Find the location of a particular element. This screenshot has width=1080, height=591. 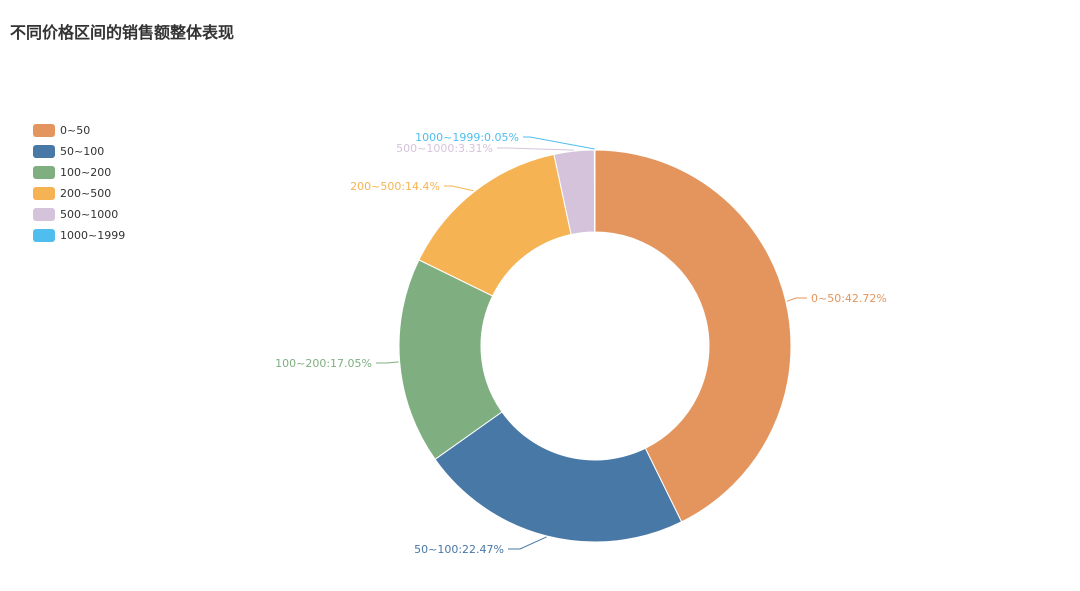

legend-item-0-50: 0~50 is located at coordinates (79, 130).